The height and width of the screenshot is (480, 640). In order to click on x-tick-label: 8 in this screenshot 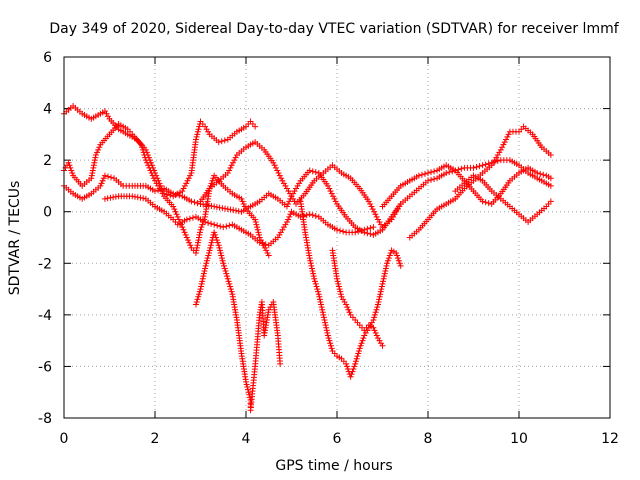, I will do `click(428, 439)`.